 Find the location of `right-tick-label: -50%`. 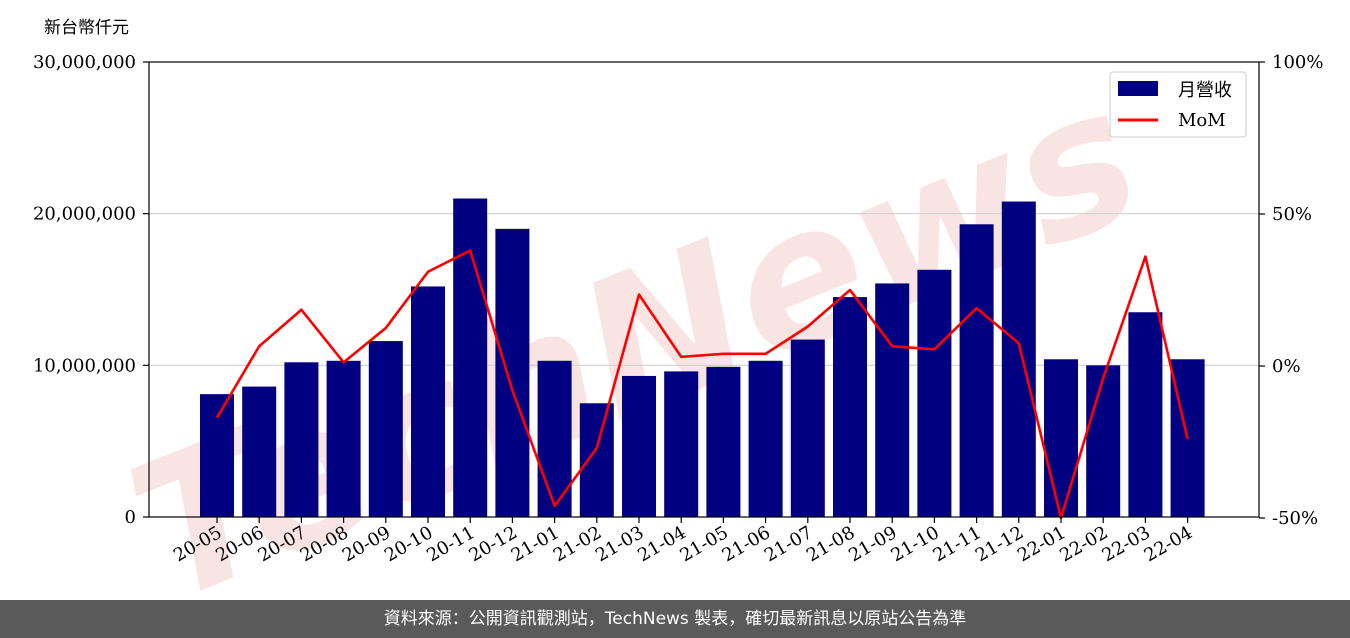

right-tick-label: -50% is located at coordinates (1295, 518).